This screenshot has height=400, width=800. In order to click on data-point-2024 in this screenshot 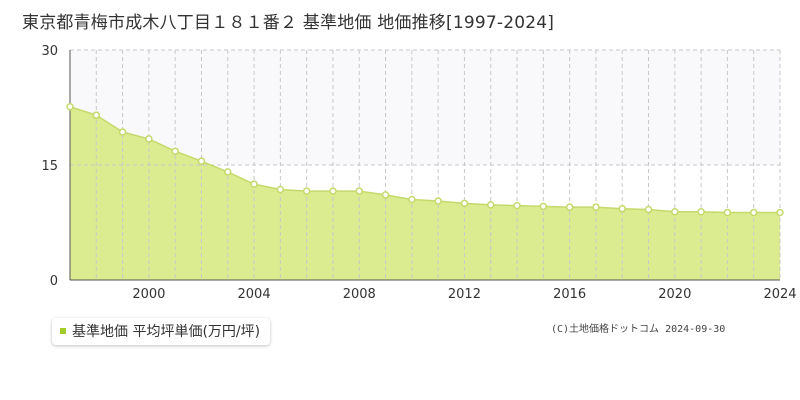, I will do `click(780, 212)`.